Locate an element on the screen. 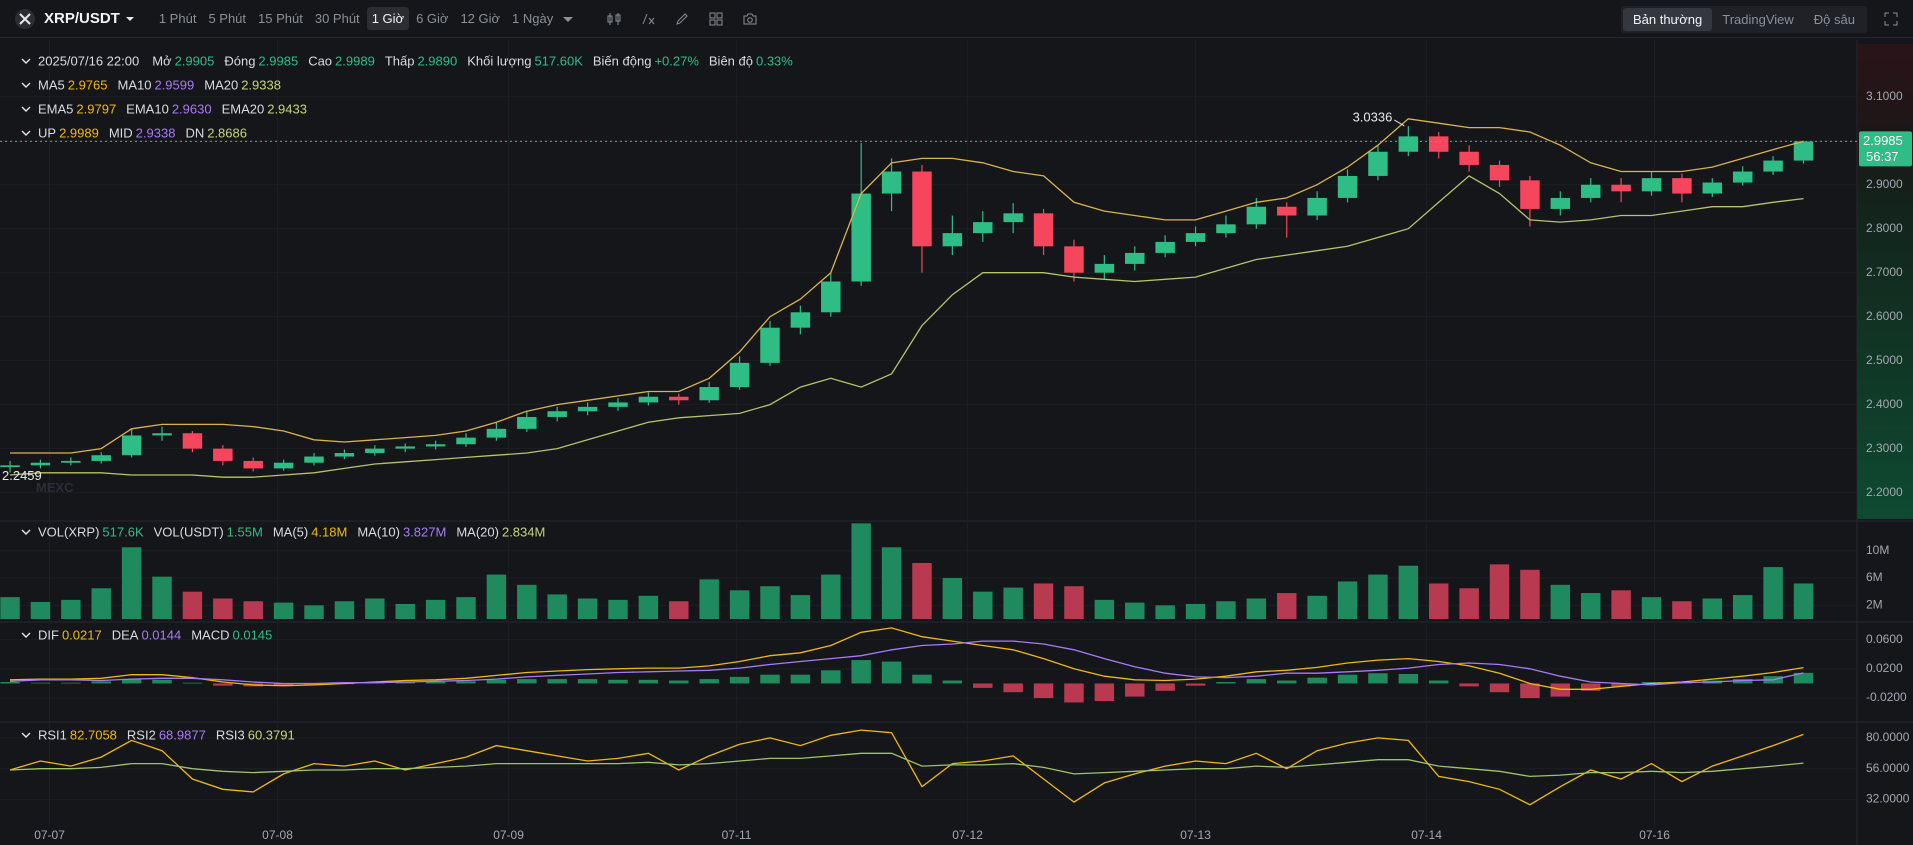  camera-icon is located at coordinates (750, 19).